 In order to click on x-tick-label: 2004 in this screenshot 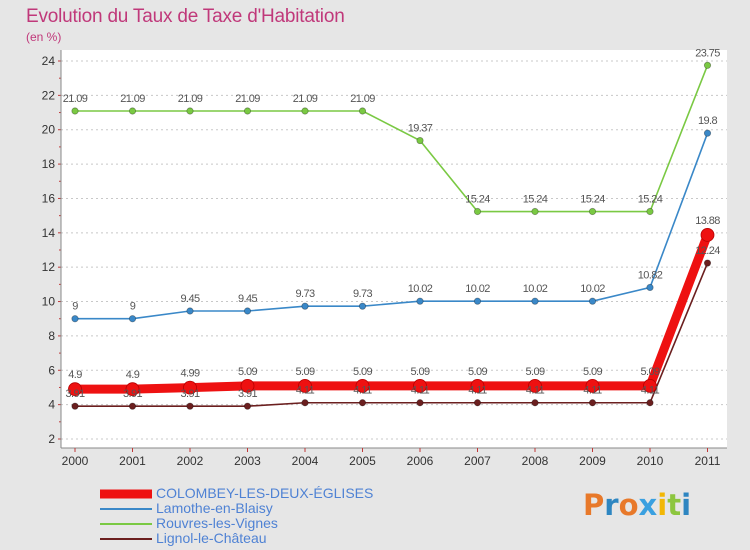, I will do `click(305, 461)`.